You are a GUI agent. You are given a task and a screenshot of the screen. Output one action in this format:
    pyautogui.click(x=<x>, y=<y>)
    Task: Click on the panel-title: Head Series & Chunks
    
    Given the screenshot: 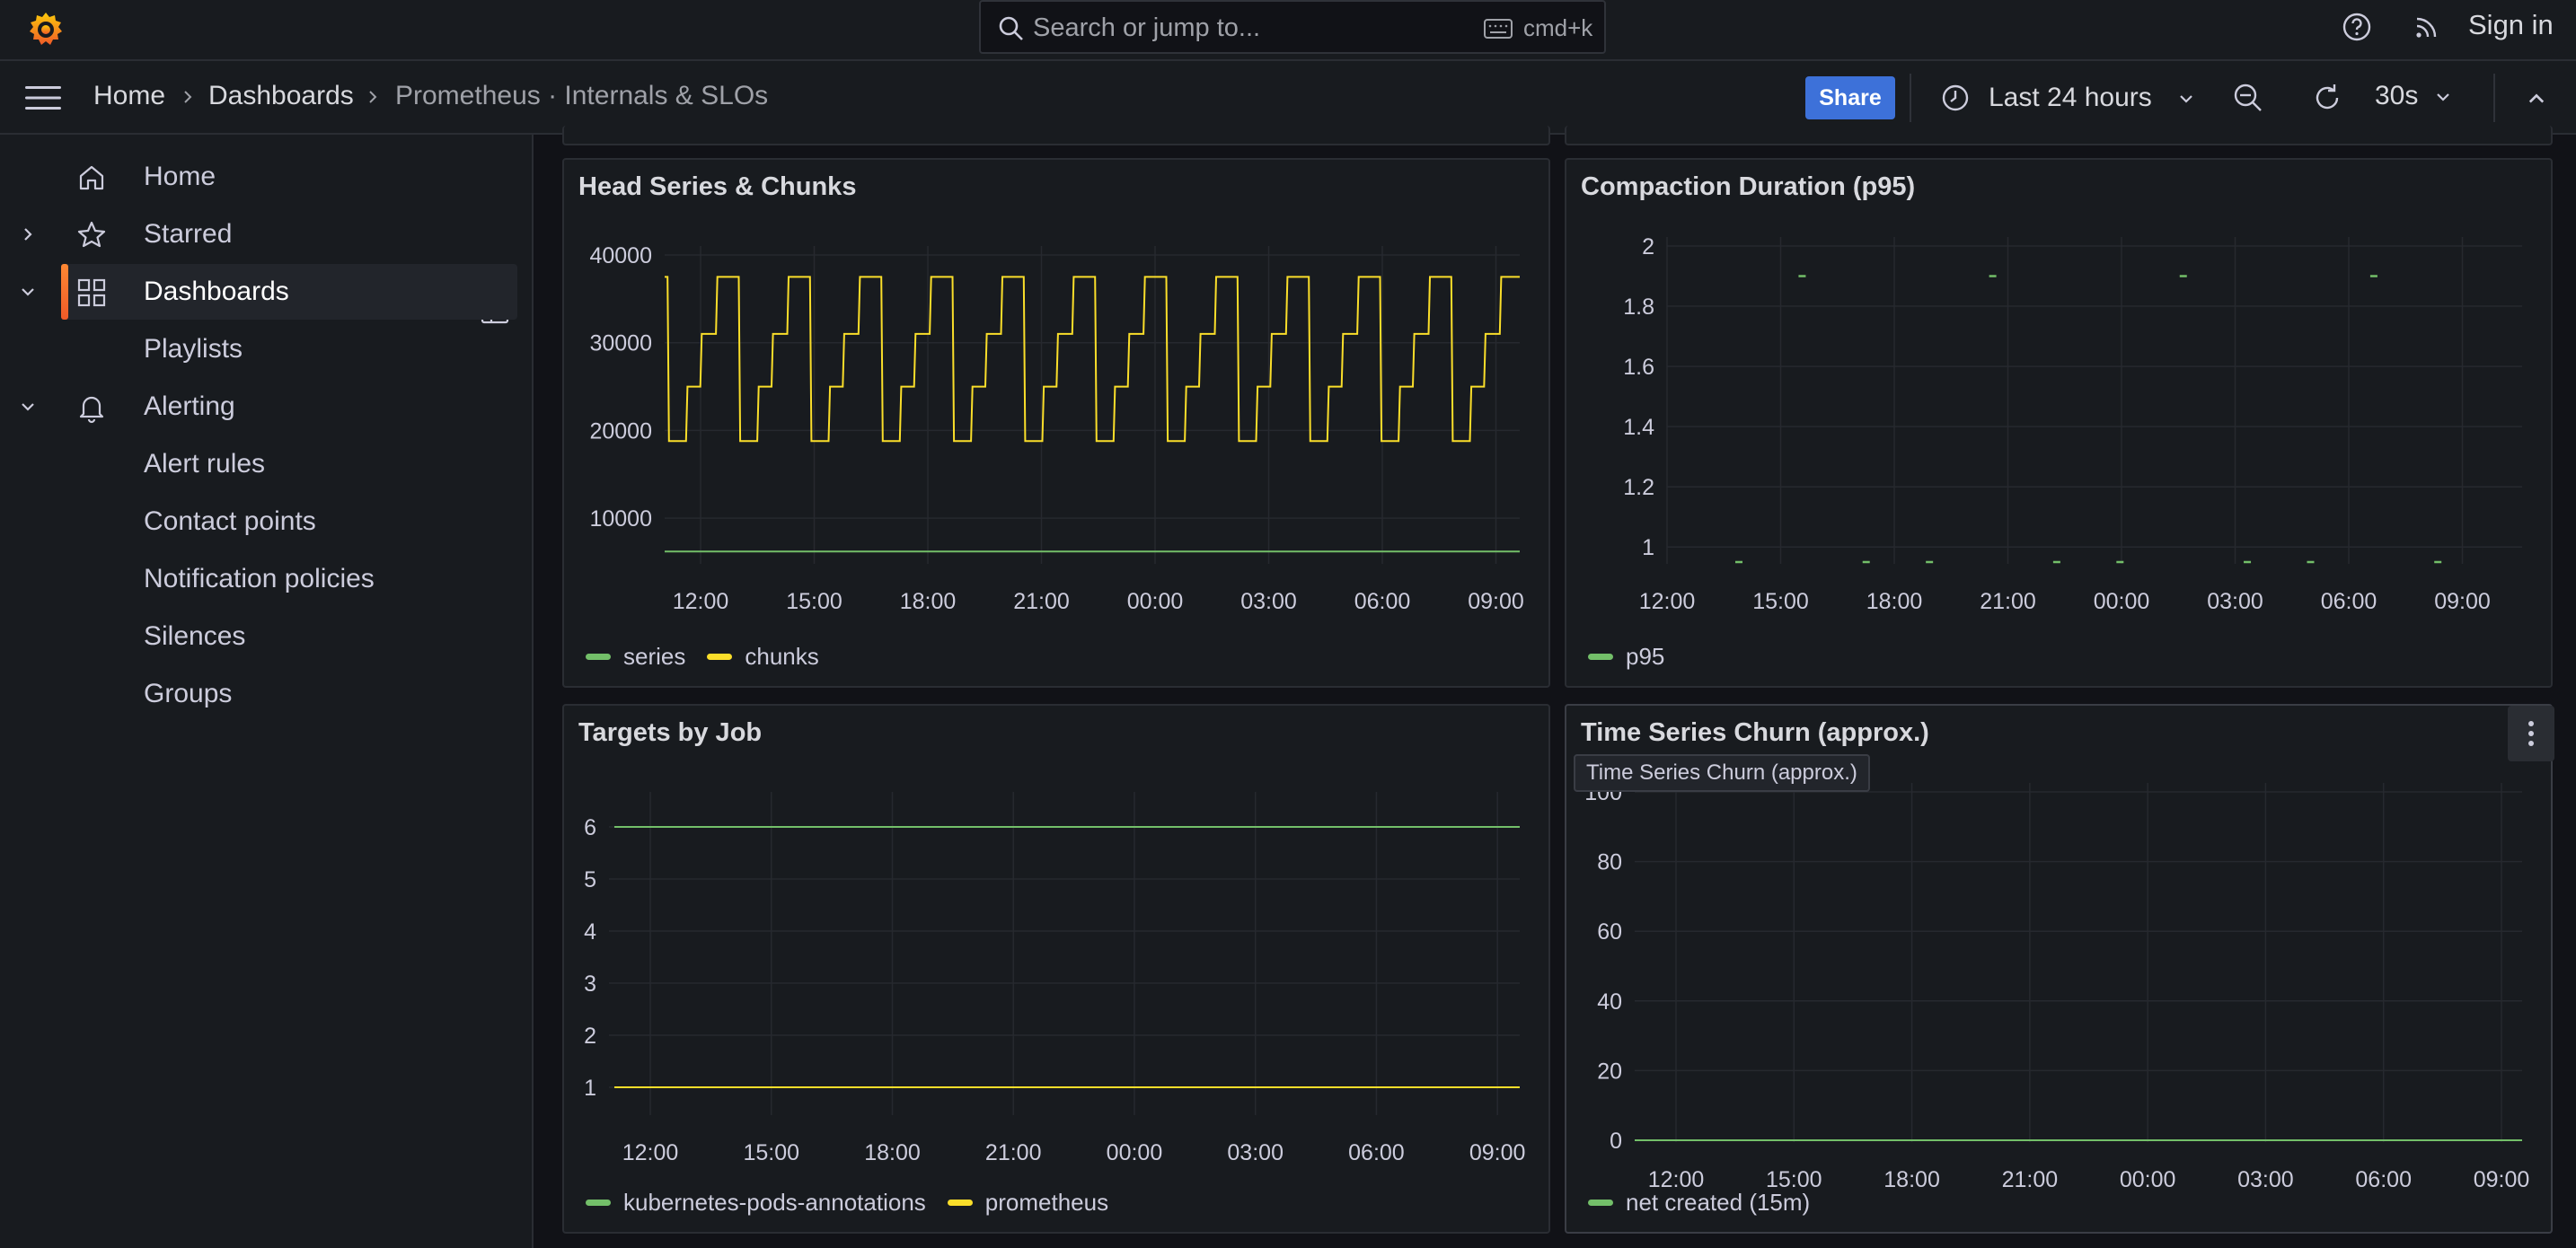 What is the action you would take?
    pyautogui.click(x=717, y=186)
    